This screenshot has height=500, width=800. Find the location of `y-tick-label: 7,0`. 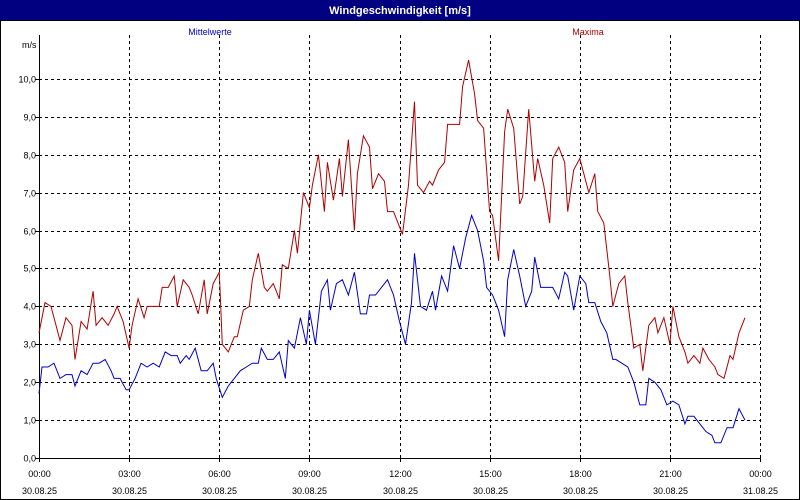

y-tick-label: 7,0 is located at coordinates (29, 194).